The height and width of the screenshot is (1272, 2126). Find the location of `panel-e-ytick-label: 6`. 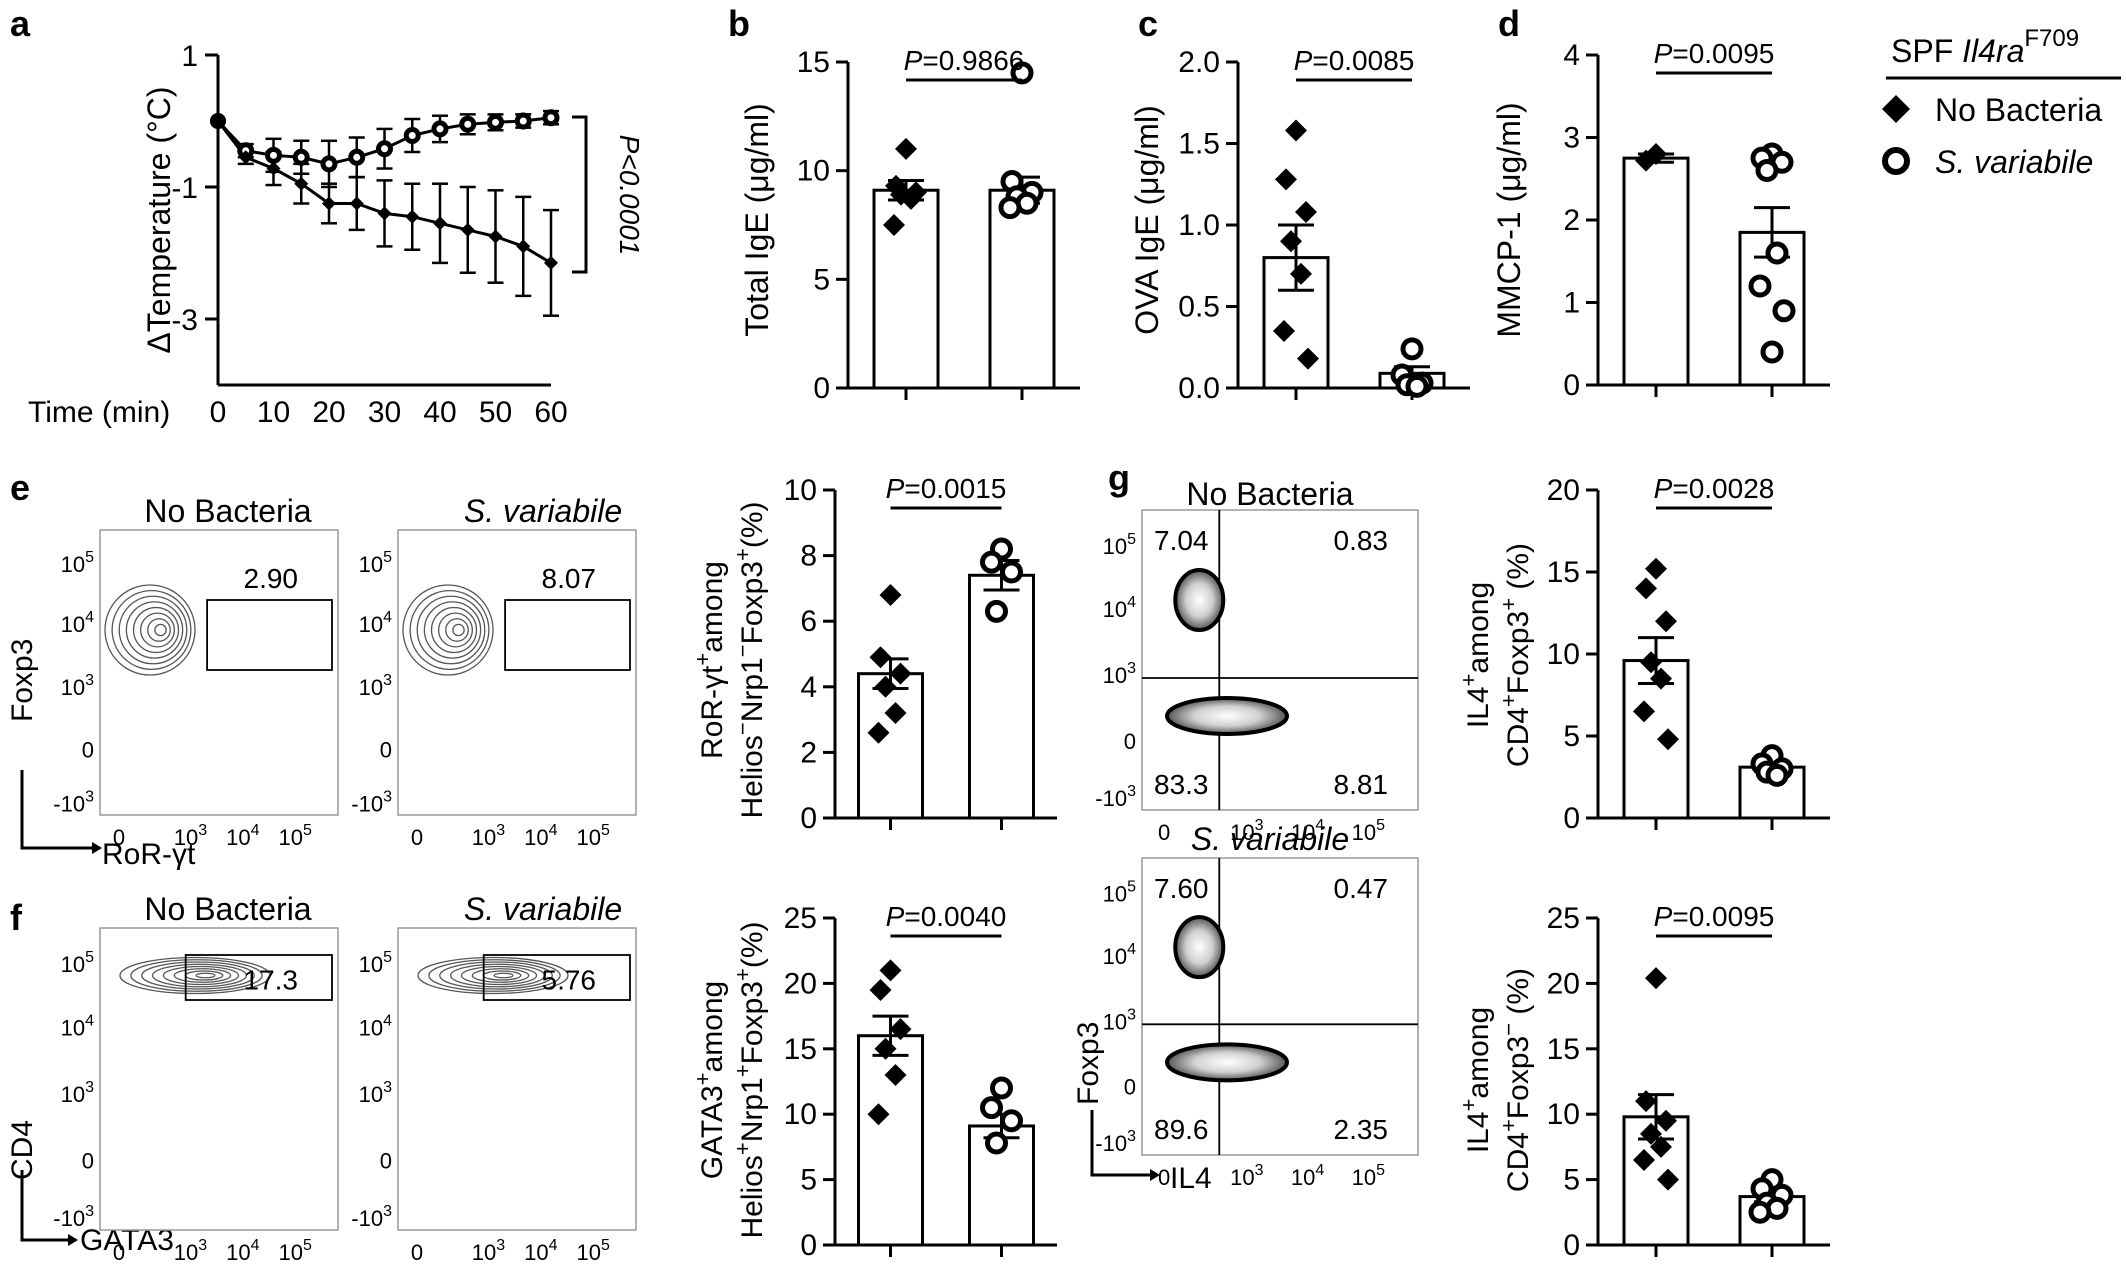

panel-e-ytick-label: 6 is located at coordinates (808, 621).